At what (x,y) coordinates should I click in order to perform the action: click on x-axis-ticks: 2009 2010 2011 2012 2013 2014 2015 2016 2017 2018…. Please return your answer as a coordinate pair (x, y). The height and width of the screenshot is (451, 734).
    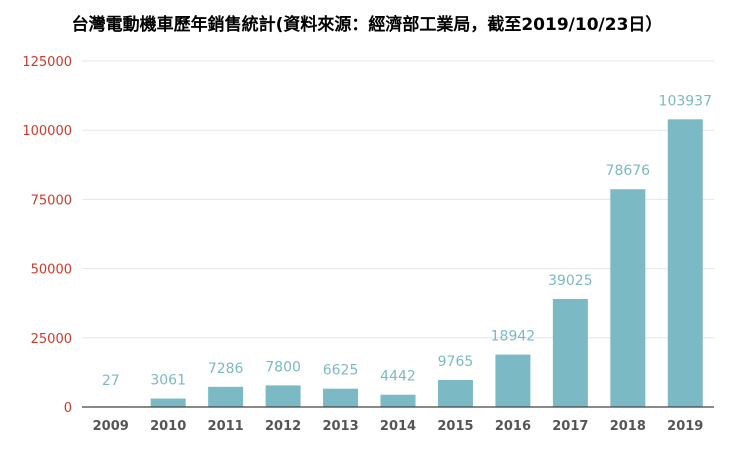
    Looking at the image, I should click on (398, 426).